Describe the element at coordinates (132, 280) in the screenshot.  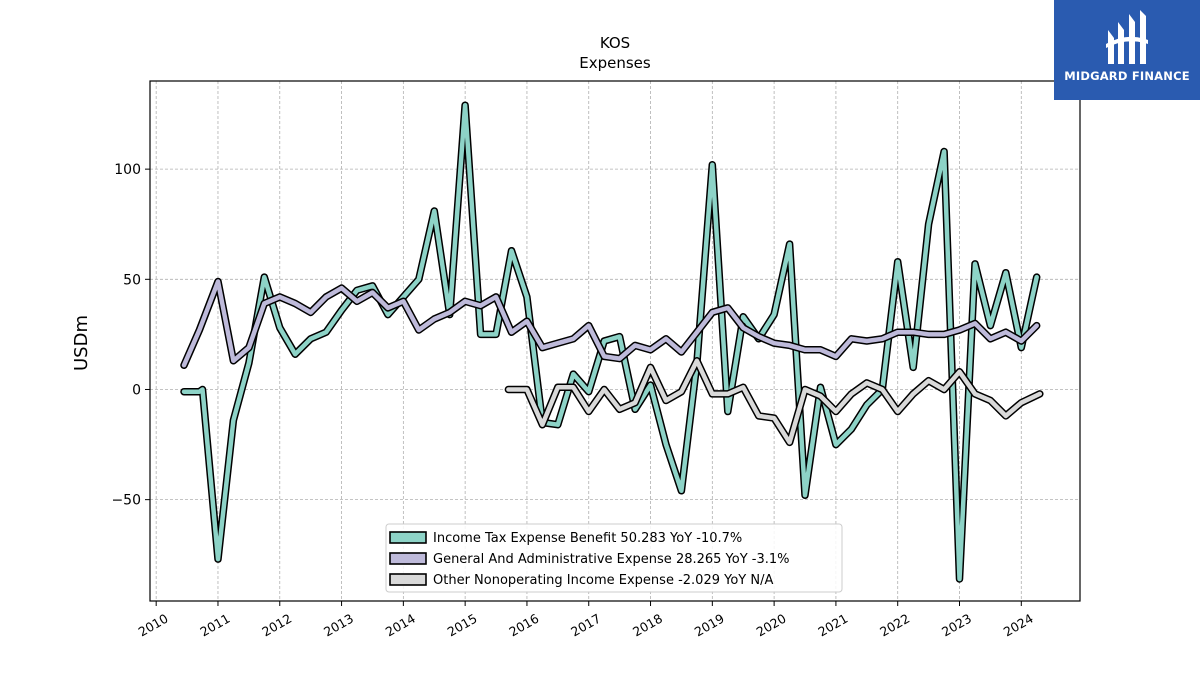
I see `y-tick-label: 50` at that location.